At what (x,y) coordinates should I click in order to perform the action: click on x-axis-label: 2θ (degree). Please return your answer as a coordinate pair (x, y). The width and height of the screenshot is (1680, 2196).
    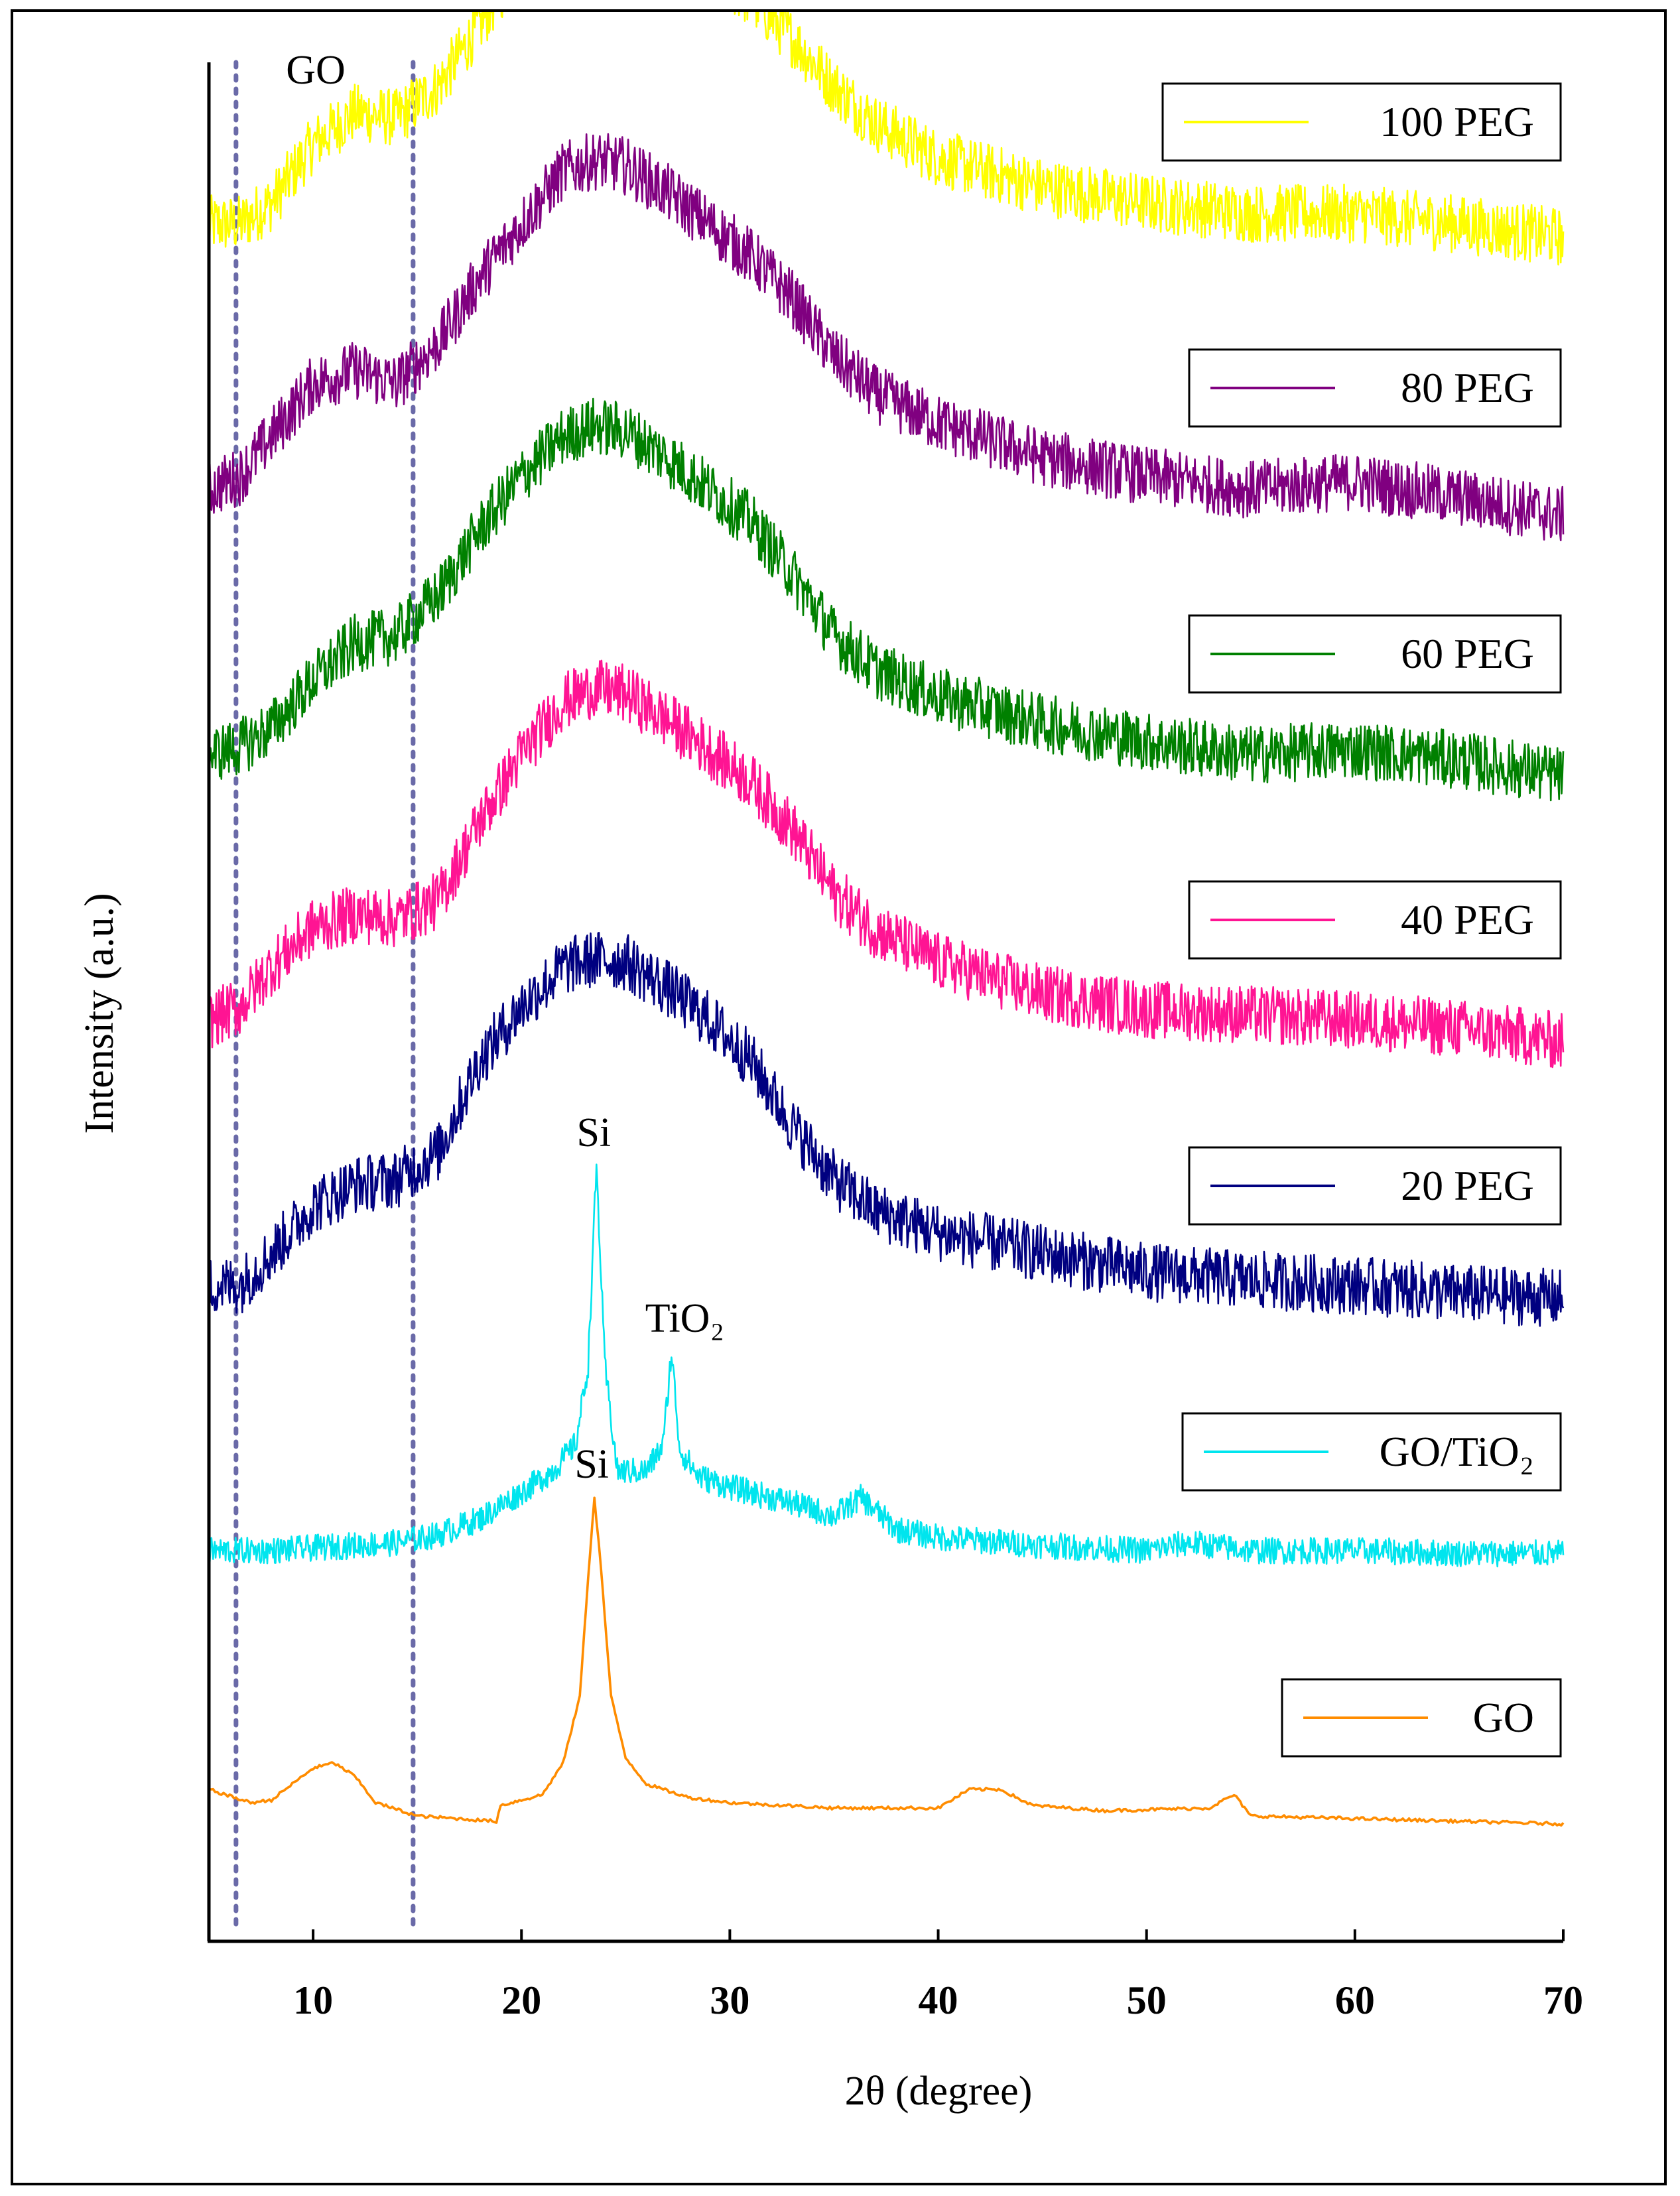
    Looking at the image, I should click on (939, 2091).